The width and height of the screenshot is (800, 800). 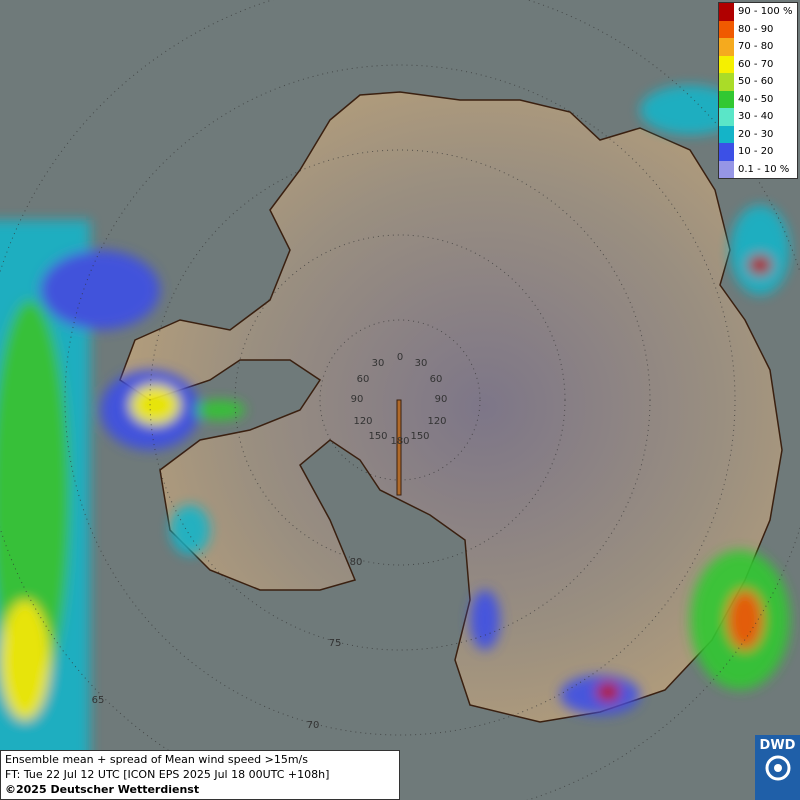 I want to click on legend-item: 80 - 90, so click(x=758, y=29).